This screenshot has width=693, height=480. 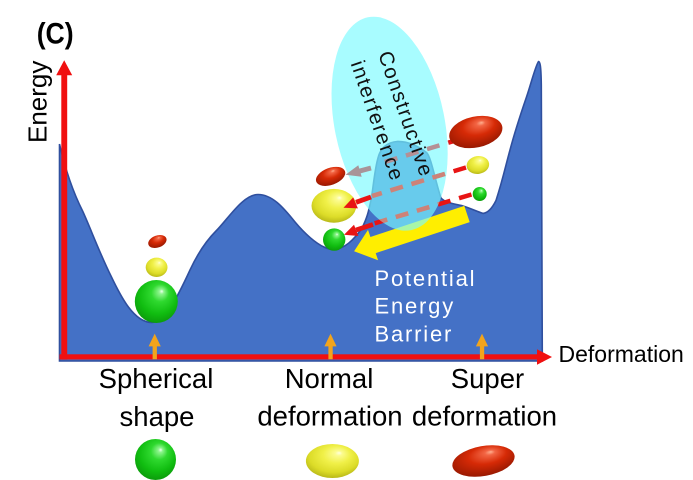 I want to click on svg-text: shape, so click(x=157, y=416).